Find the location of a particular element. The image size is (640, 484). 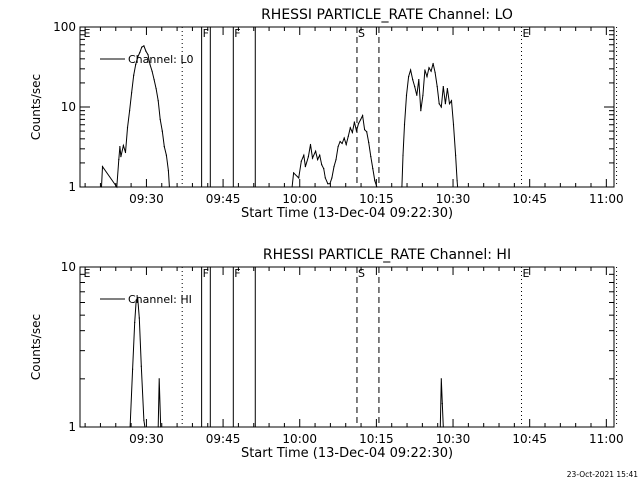

x-axis-label: Start Time (13-Dec-04 09:22:30) is located at coordinates (347, 453).